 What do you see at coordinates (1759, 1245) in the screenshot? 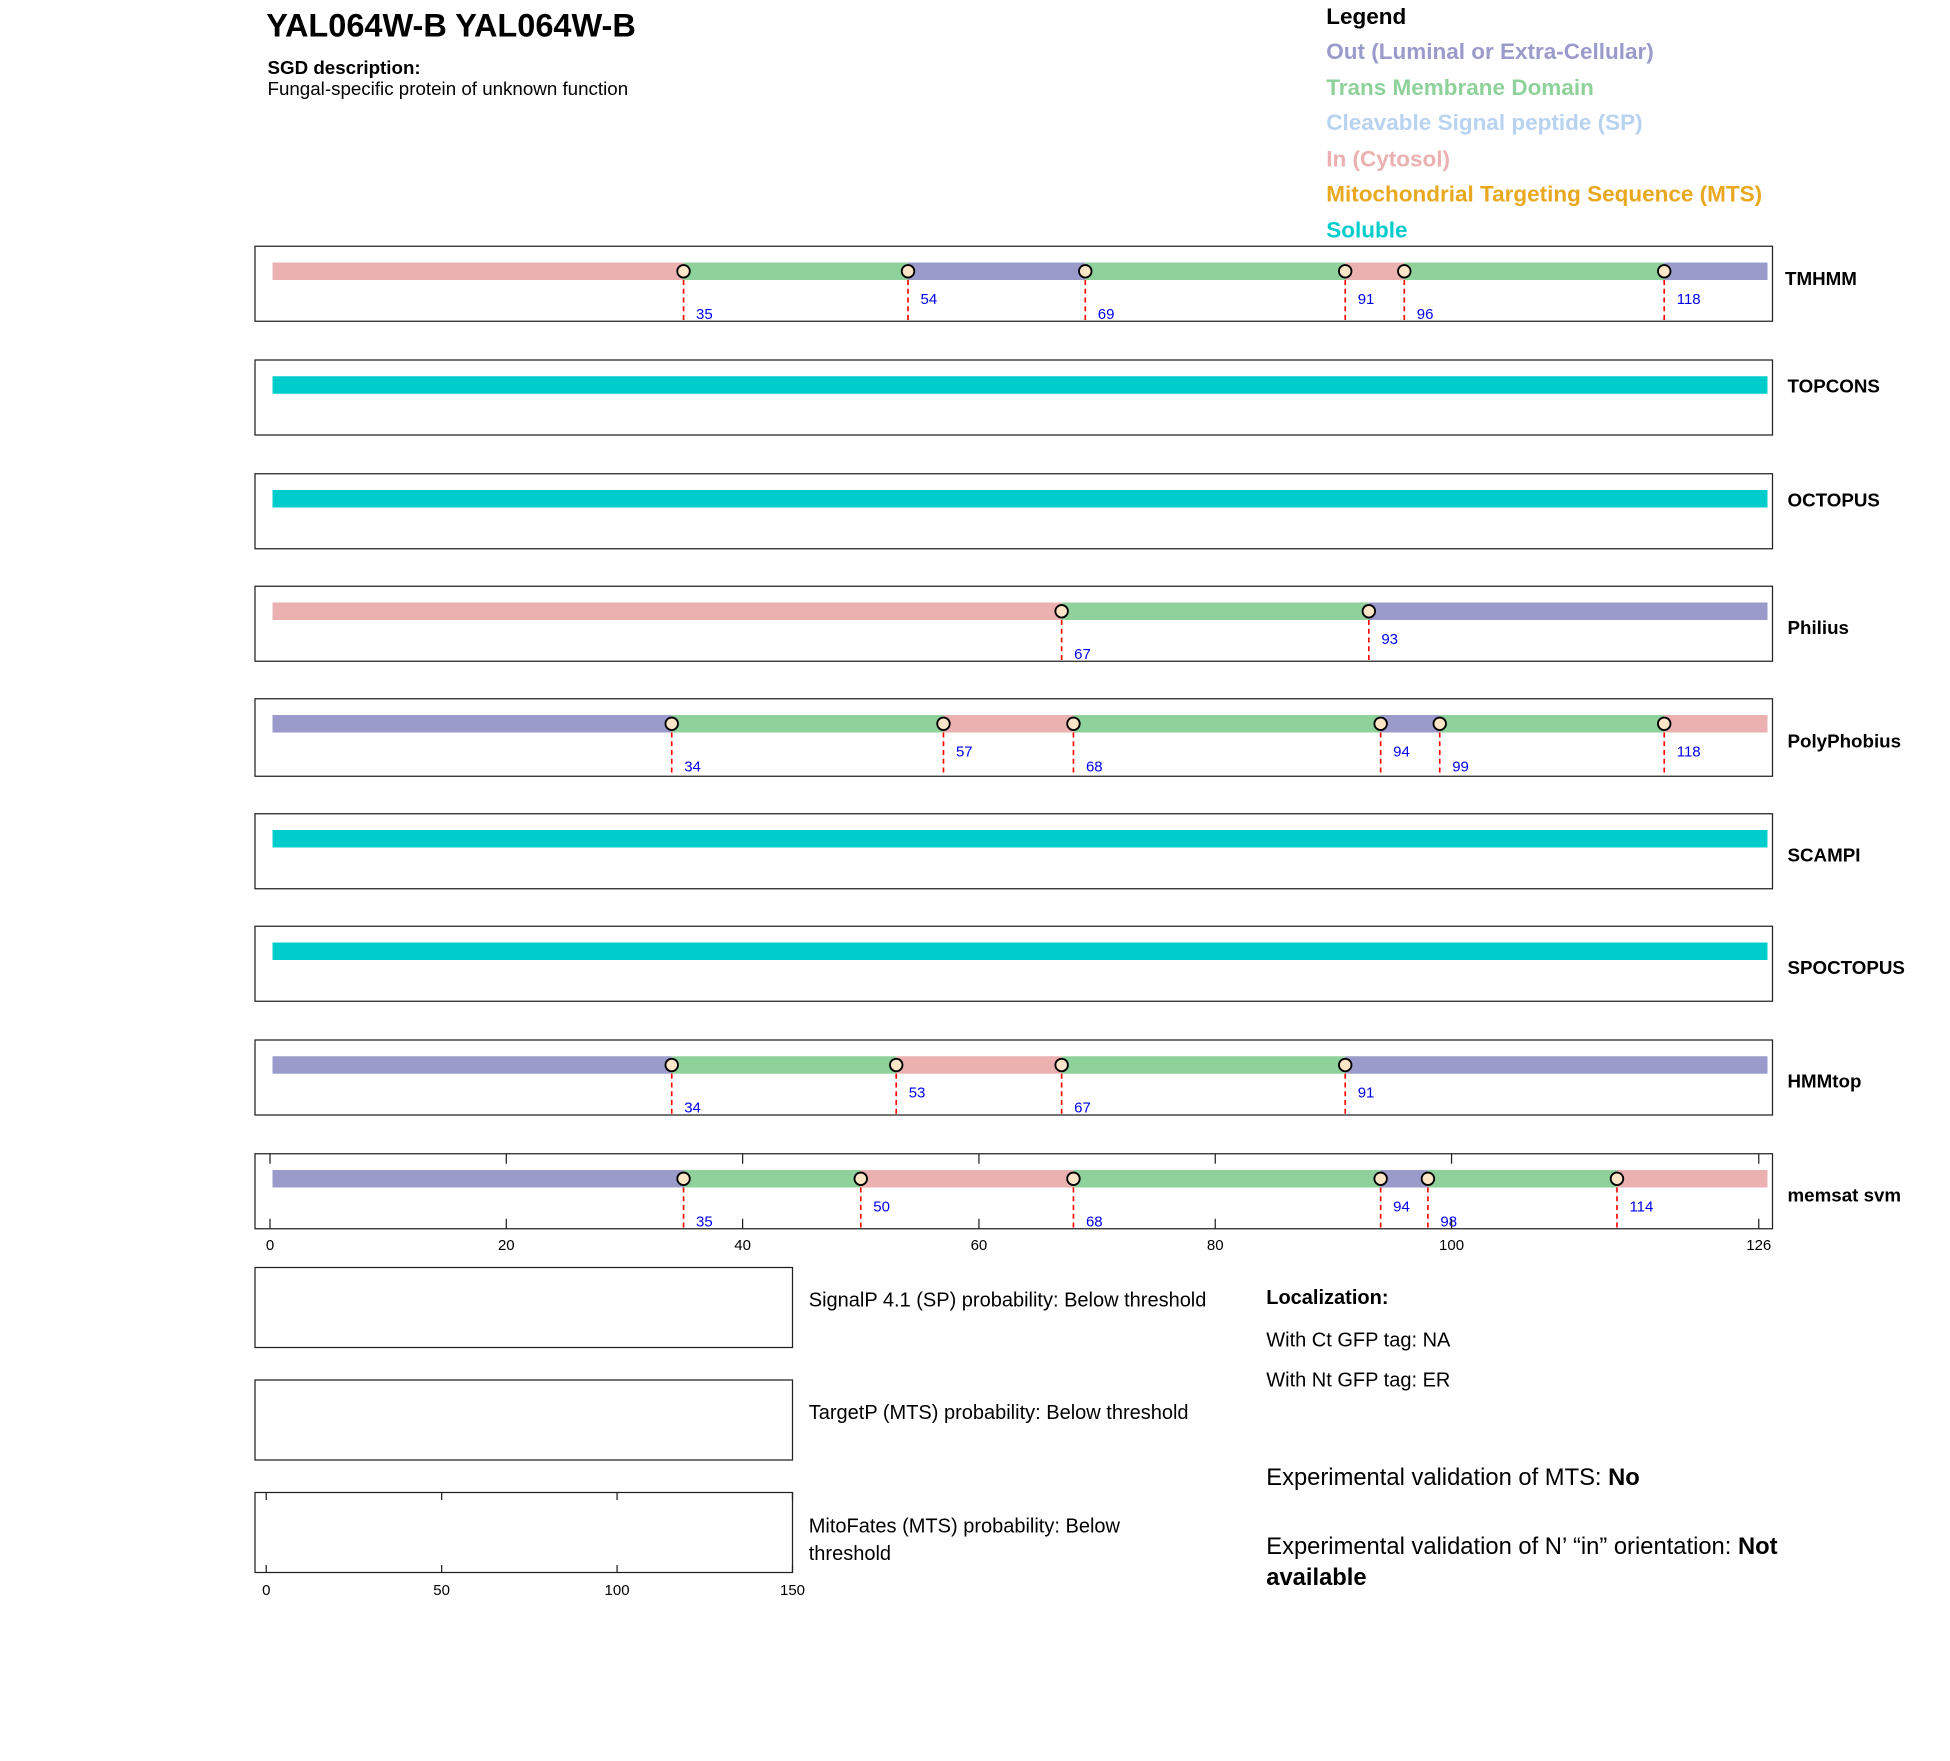
I see `x-tick-label: 126` at bounding box center [1759, 1245].